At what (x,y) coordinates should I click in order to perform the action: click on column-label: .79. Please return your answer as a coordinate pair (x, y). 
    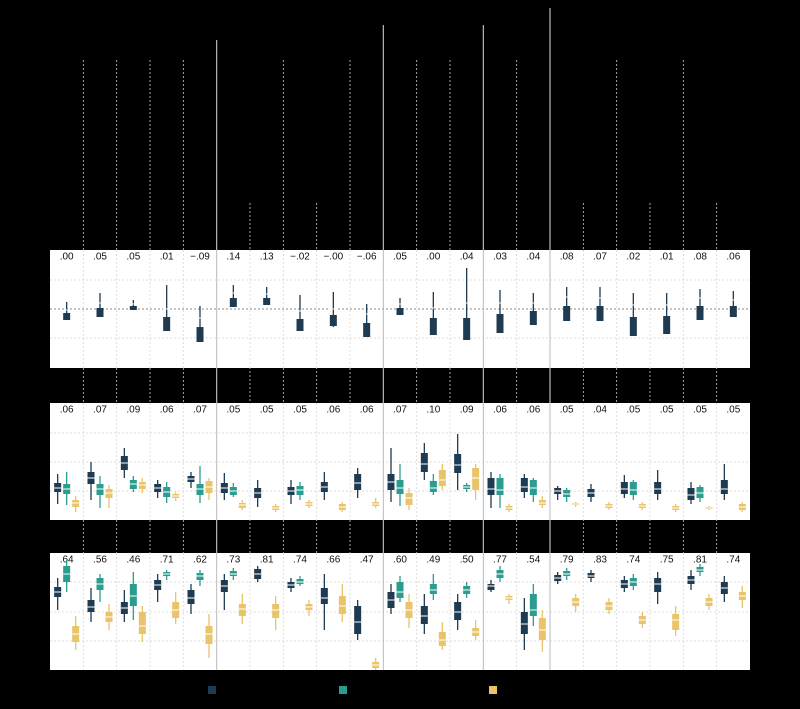
    Looking at the image, I should click on (567, 560).